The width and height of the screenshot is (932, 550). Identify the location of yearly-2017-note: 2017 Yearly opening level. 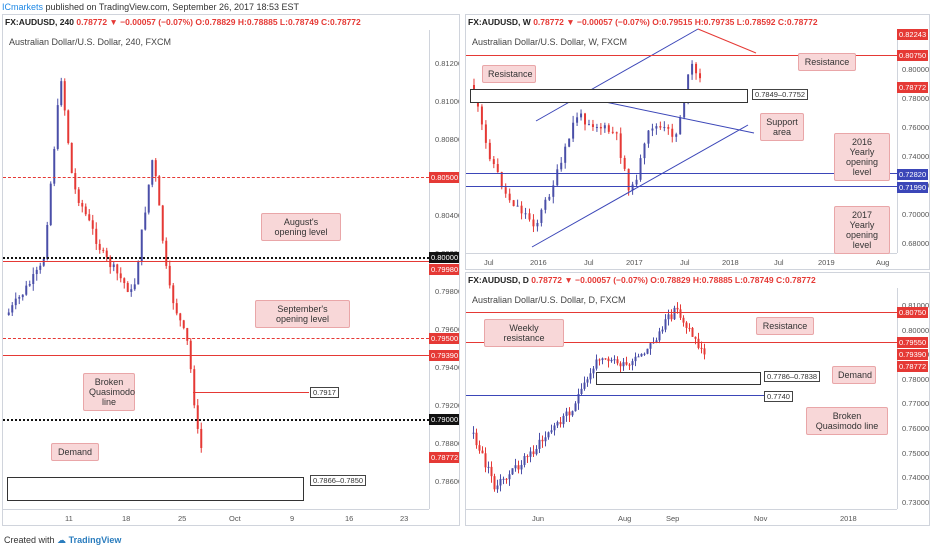
(862, 230).